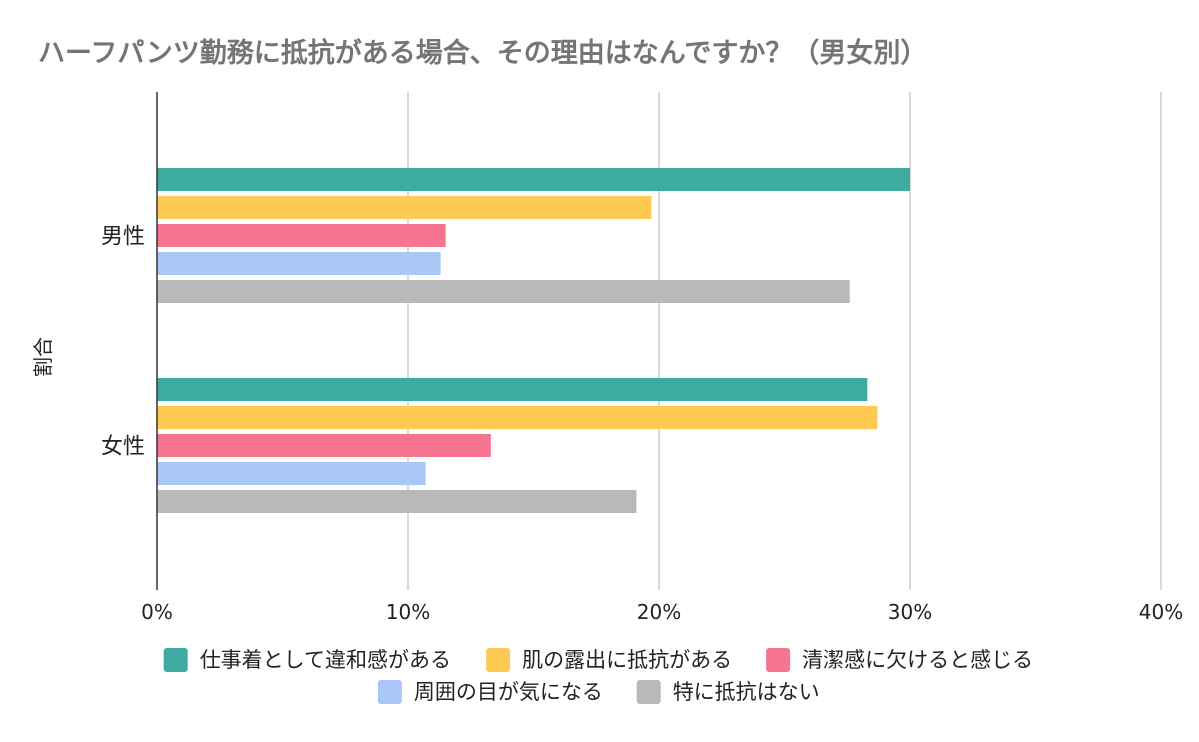  Describe the element at coordinates (157, 612) in the screenshot. I see `x-tick-label: 0%` at that location.